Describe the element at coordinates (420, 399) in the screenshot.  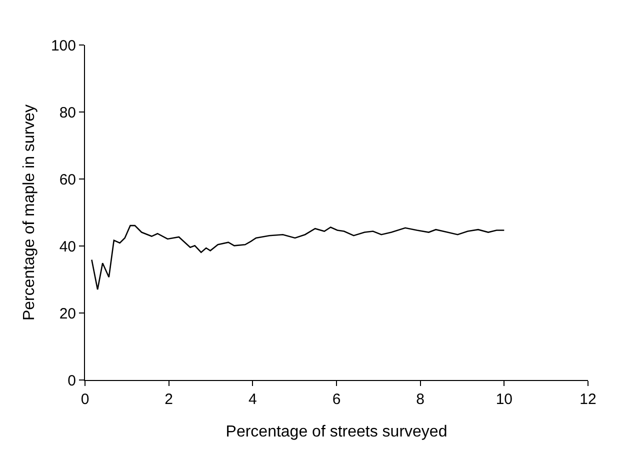
I see `x-tick-label: 8` at that location.